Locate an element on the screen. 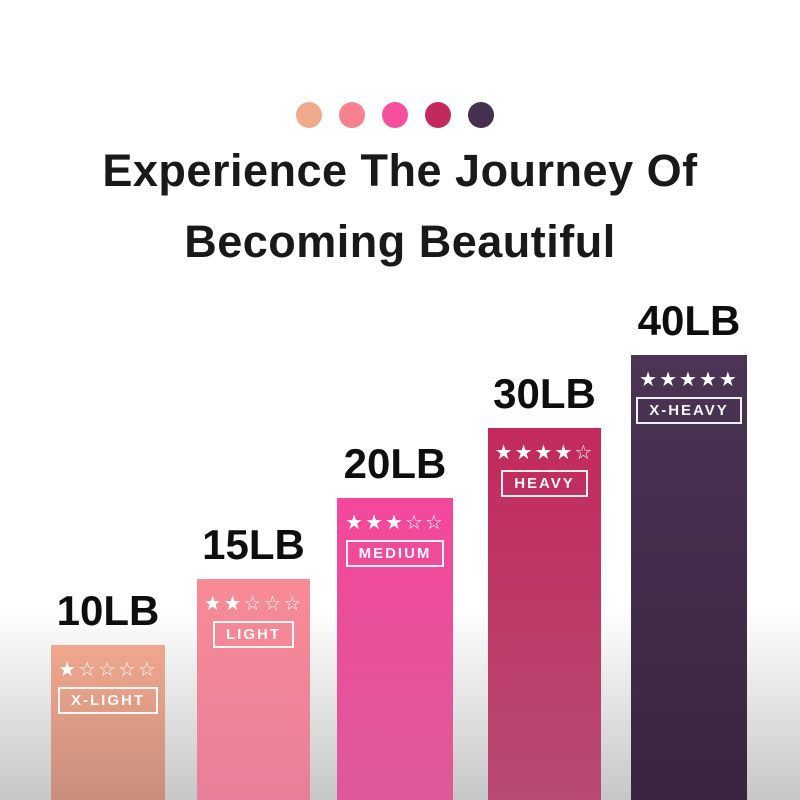 The width and height of the screenshot is (800, 800). palette-dot-x-light is located at coordinates (309, 115).